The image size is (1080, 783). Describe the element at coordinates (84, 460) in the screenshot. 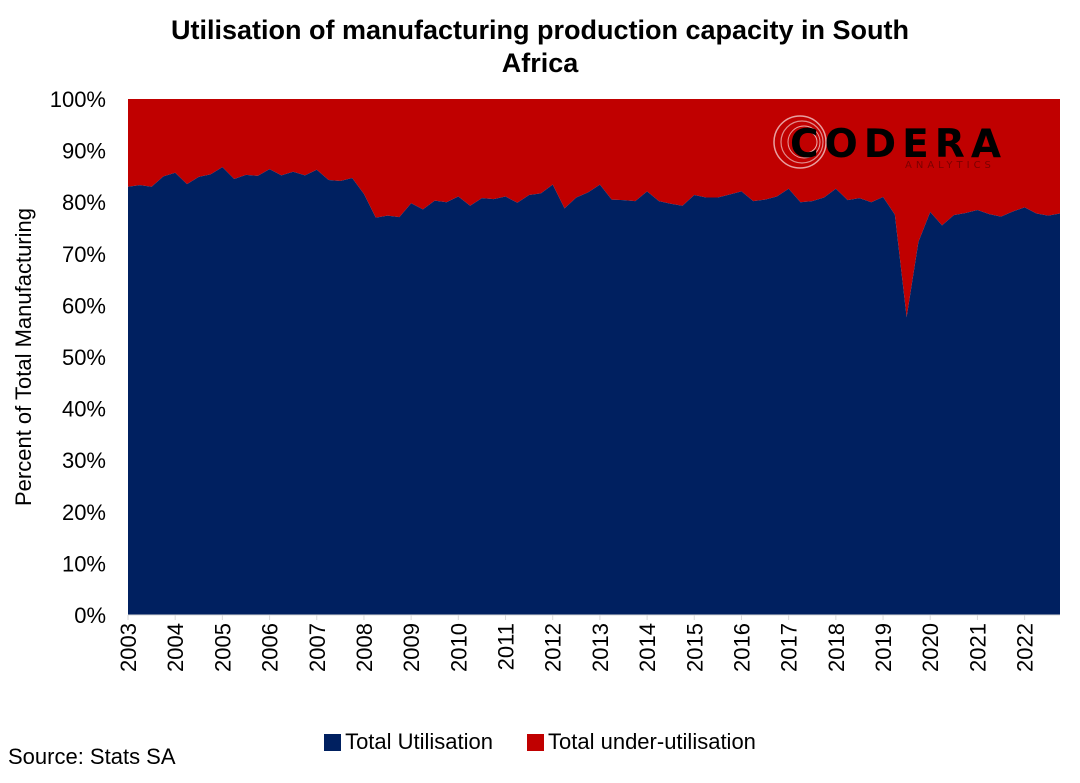

I see `y-tick-label: 30%` at that location.